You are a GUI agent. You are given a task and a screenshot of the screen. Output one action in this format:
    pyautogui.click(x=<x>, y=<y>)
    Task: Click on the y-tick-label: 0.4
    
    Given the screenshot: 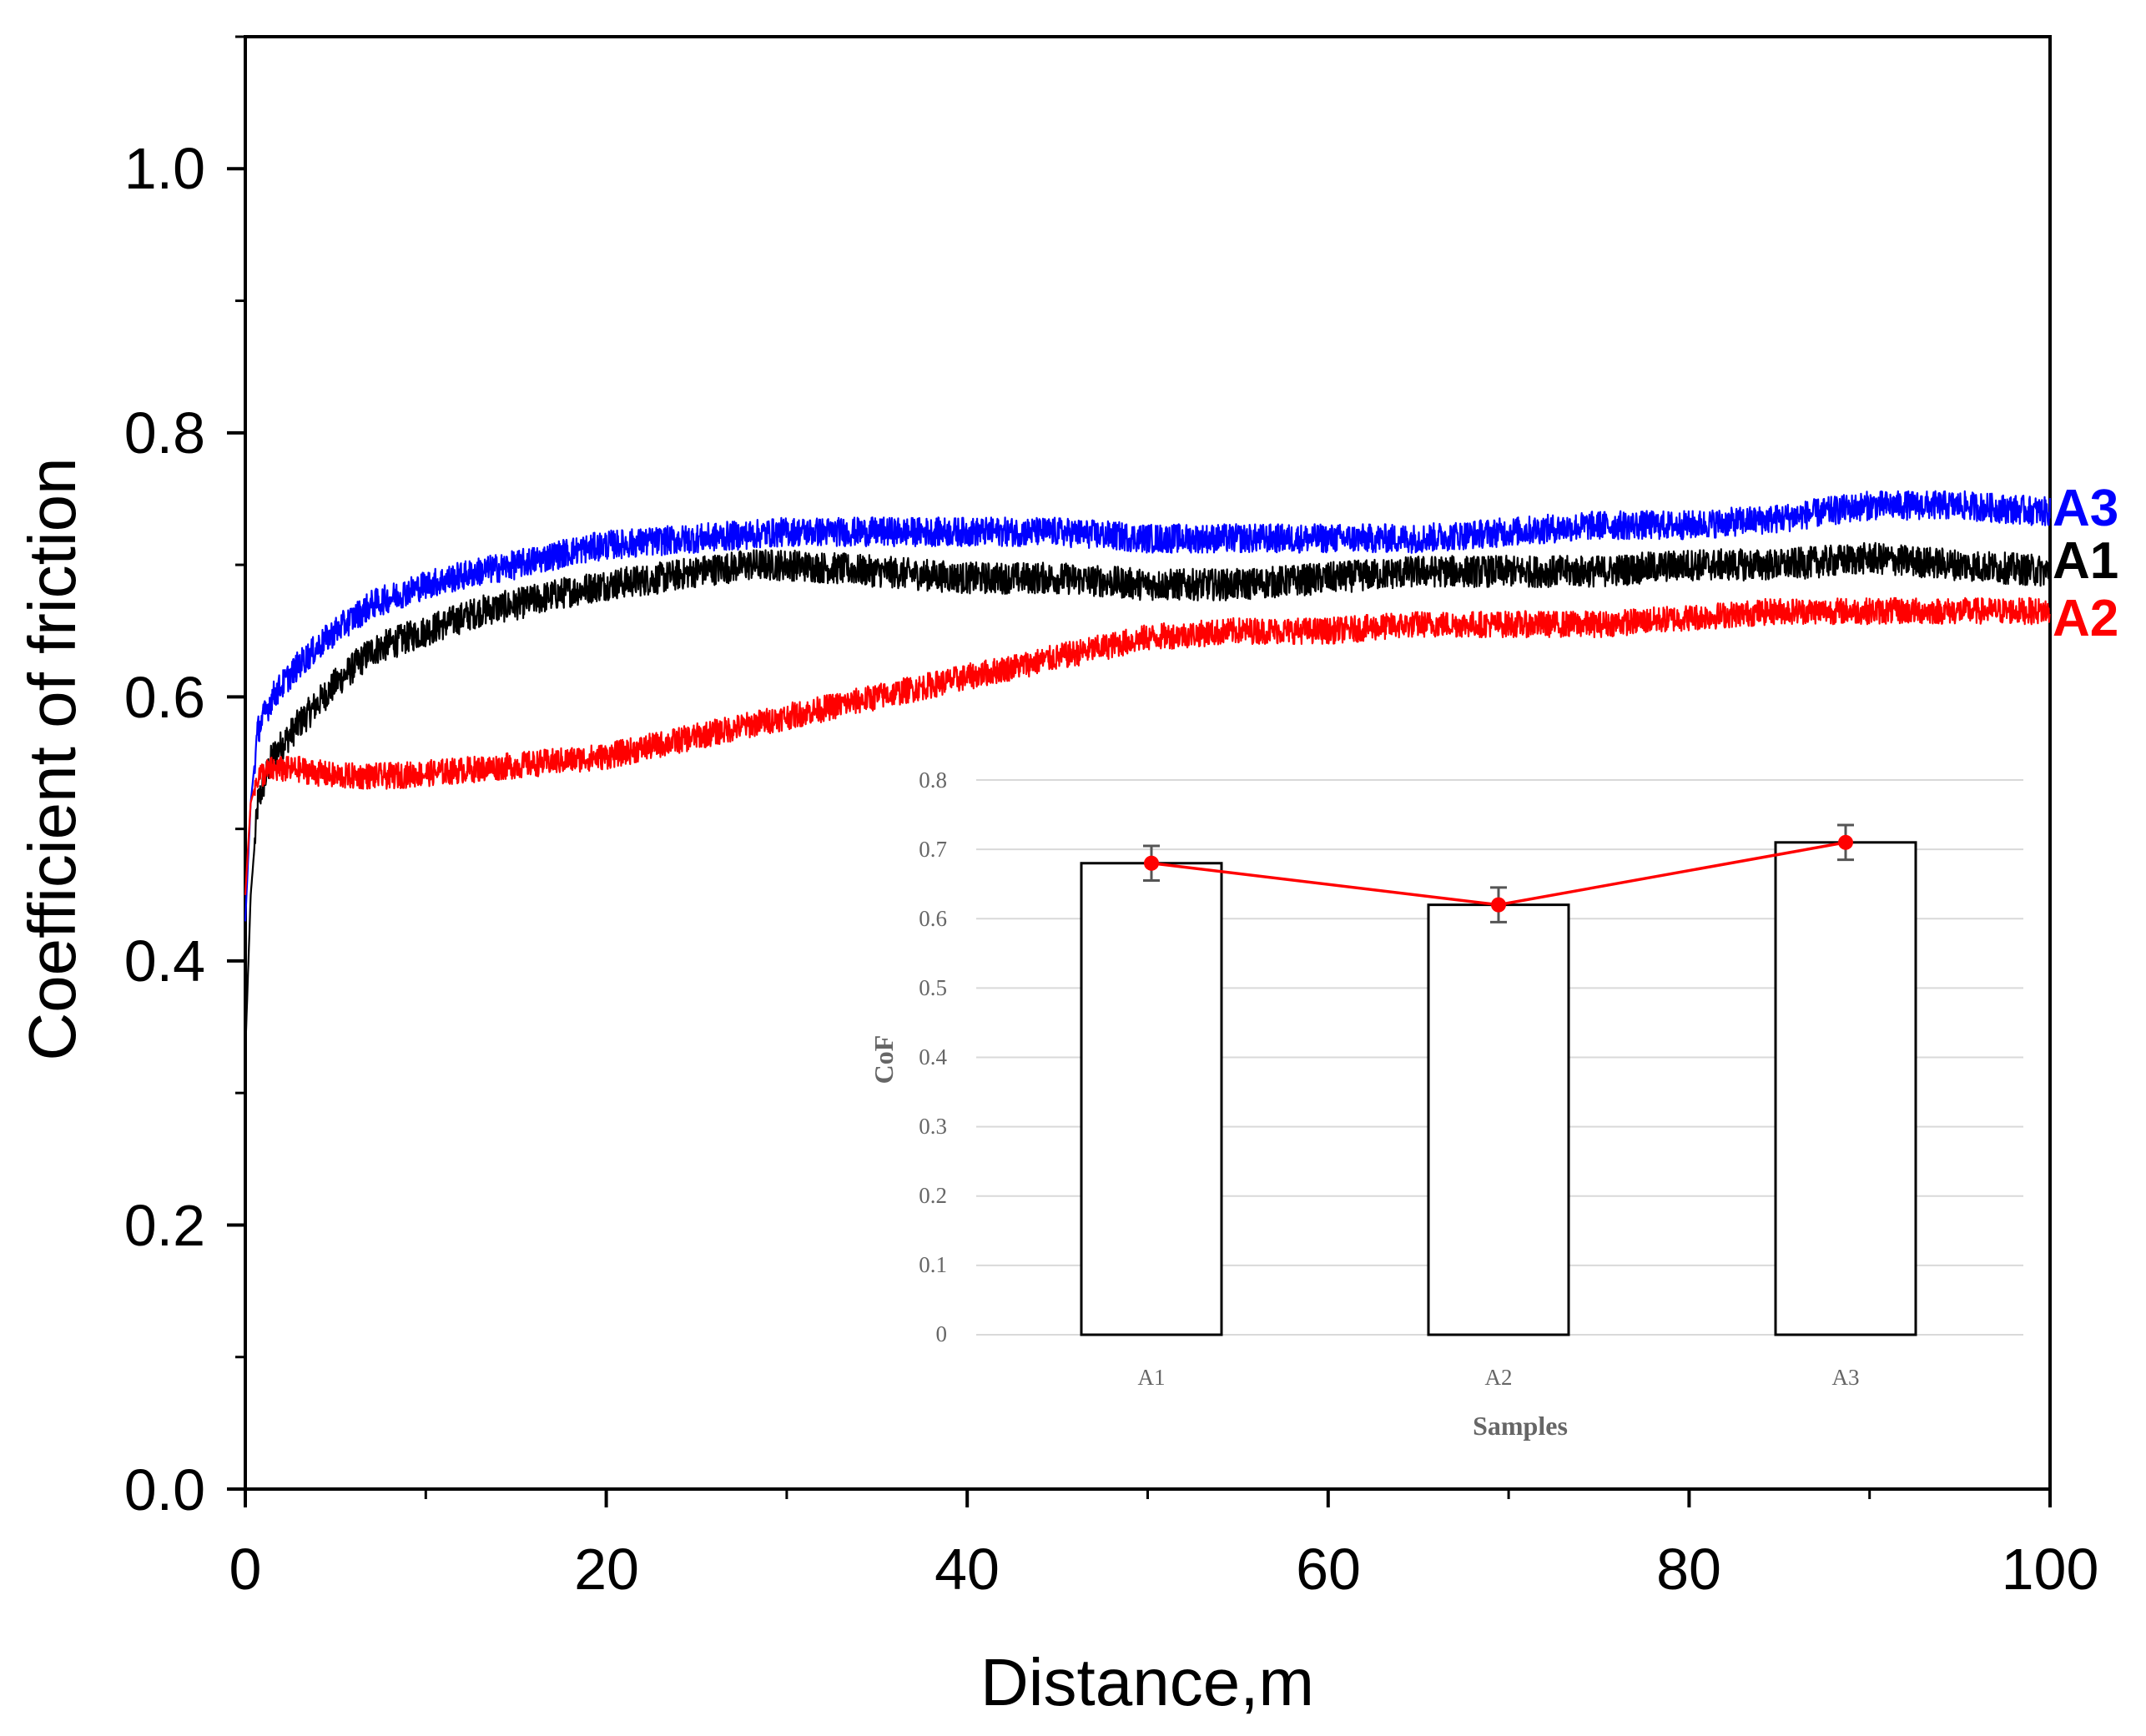 What is the action you would take?
    pyautogui.click(x=164, y=961)
    